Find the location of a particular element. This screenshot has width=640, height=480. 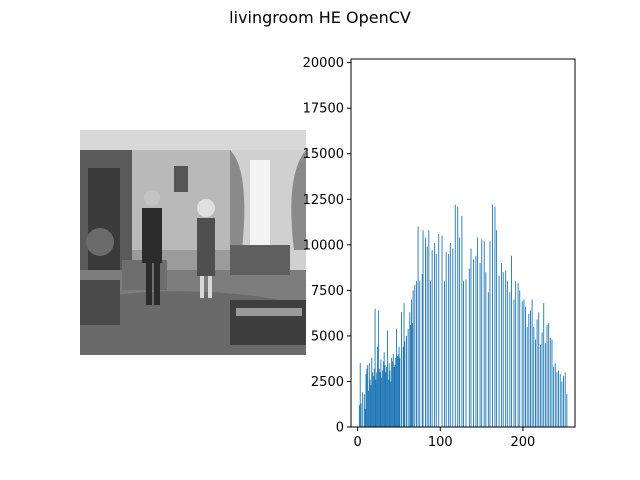

y-axis: 0 2500 5000 7500 10000 12500 15000 17500 20000 is located at coordinates (327, 246).